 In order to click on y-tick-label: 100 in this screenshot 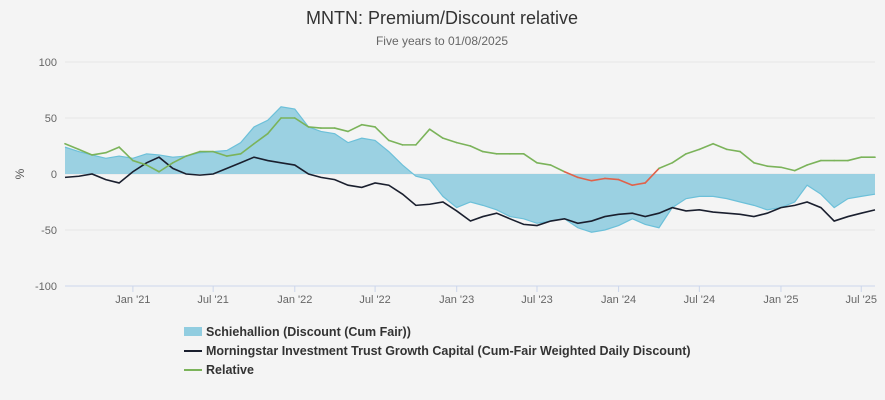, I will do `click(48, 63)`.